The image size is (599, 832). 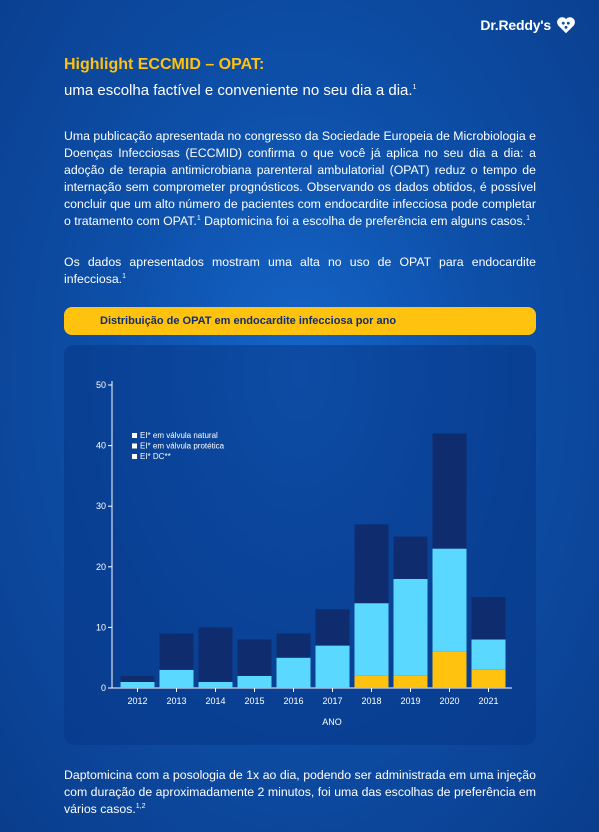 I want to click on y-tick-label: 50, so click(x=101, y=385).